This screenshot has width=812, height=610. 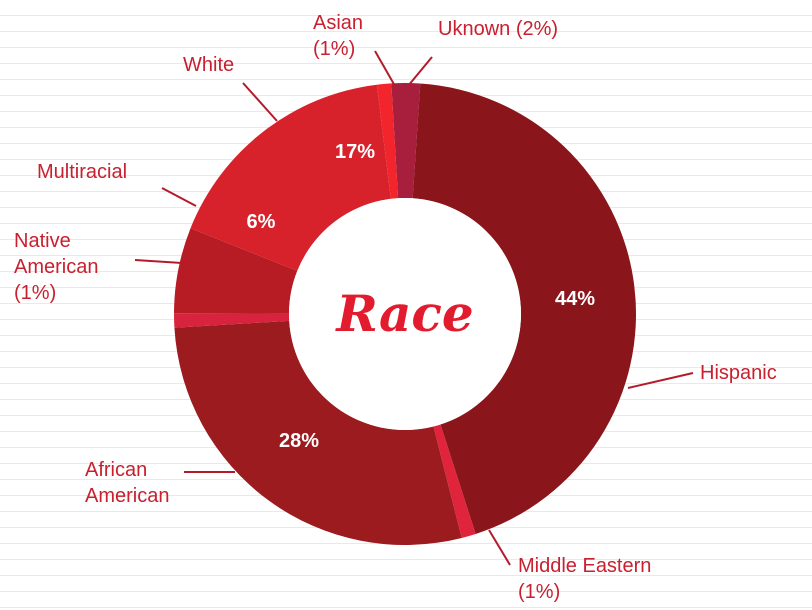 What do you see at coordinates (387, 141) in the screenshot?
I see `slice-asian` at bounding box center [387, 141].